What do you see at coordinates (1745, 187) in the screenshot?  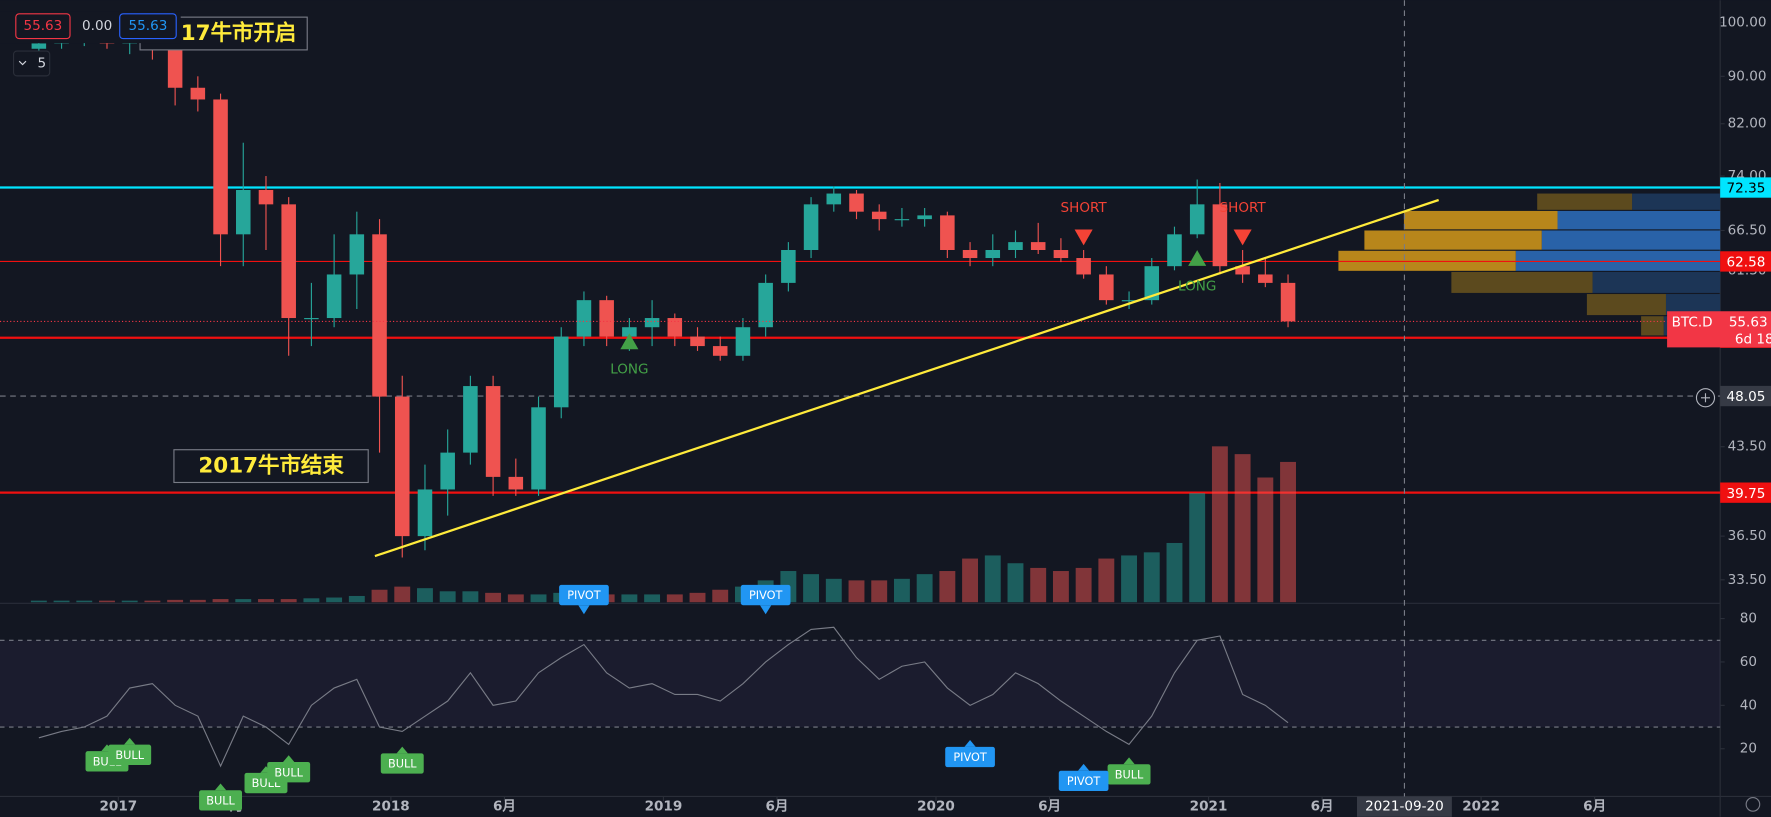 I see `price-line-label-bg` at bounding box center [1745, 187].